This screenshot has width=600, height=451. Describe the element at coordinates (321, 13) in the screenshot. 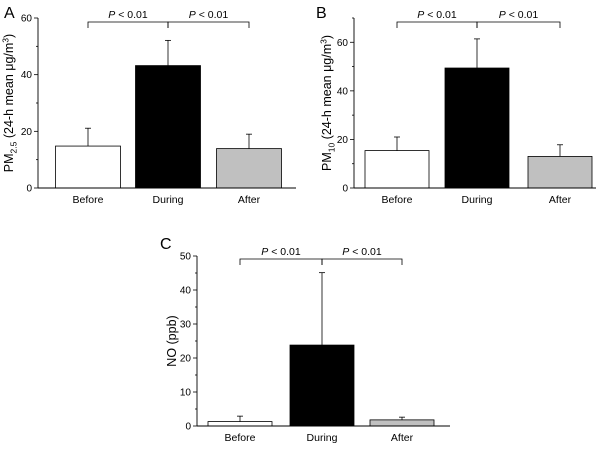

I see `panel-letter-b: B` at that location.